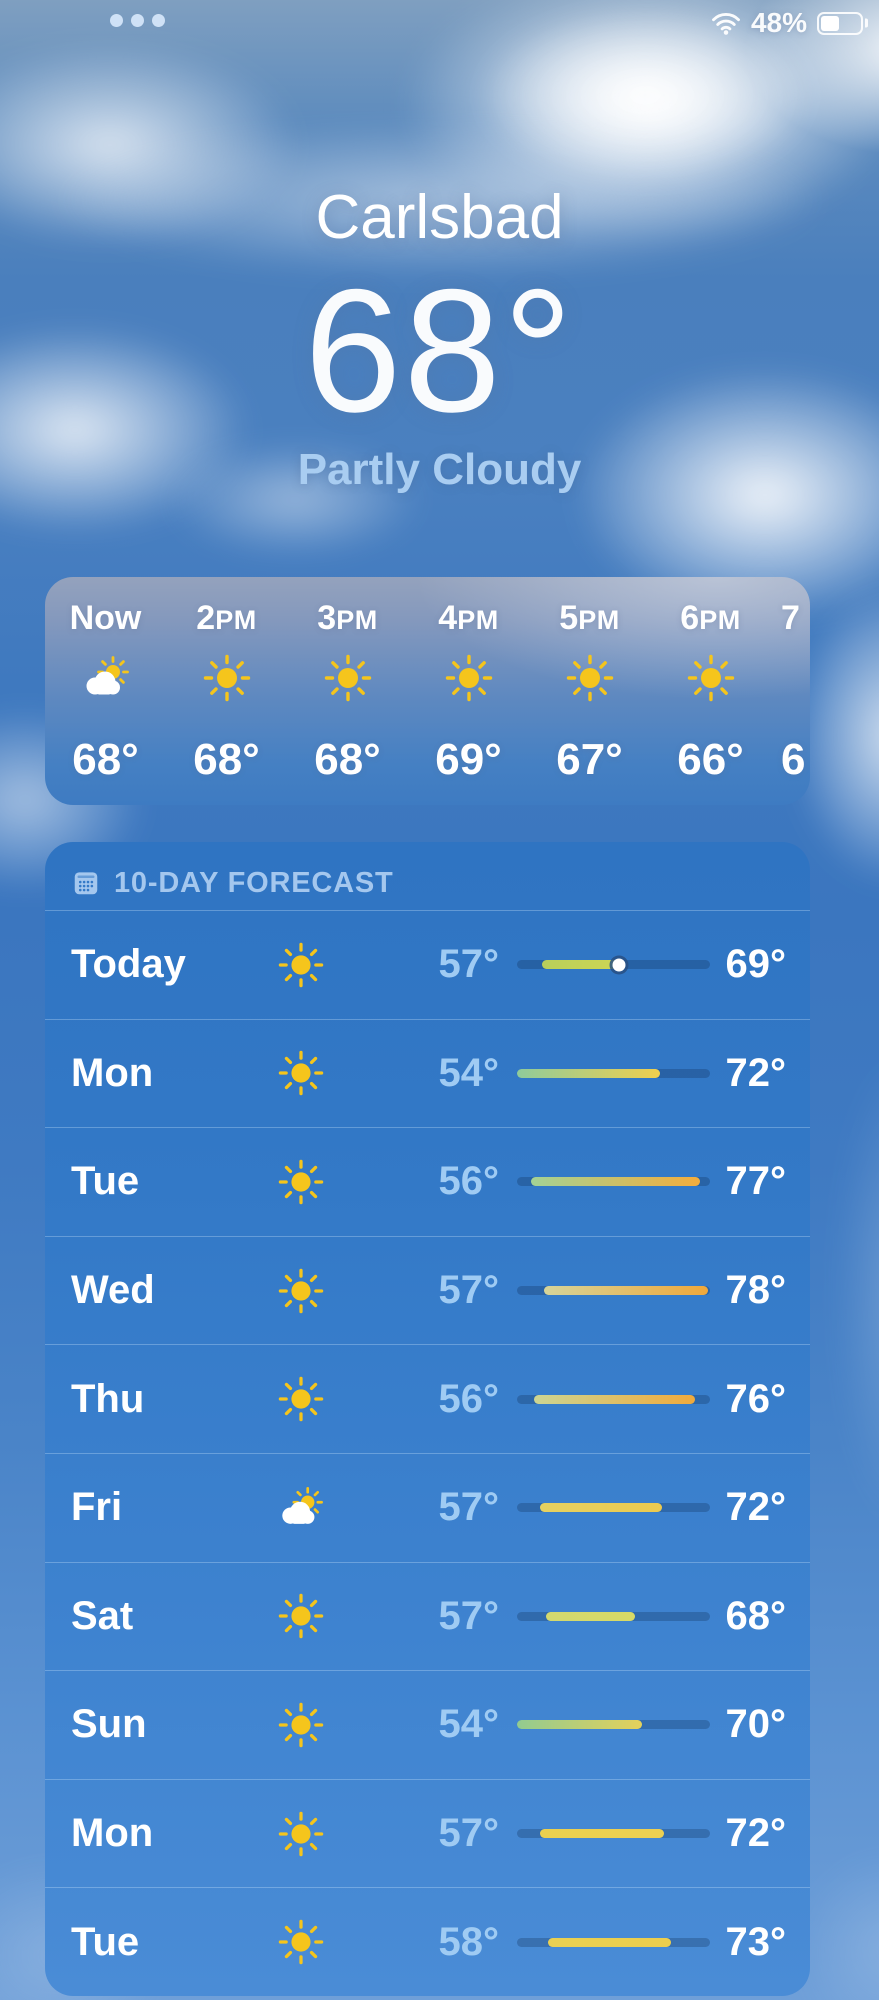 The image size is (879, 2000). I want to click on daily-row: Sun 54° 70°, so click(427, 1724).